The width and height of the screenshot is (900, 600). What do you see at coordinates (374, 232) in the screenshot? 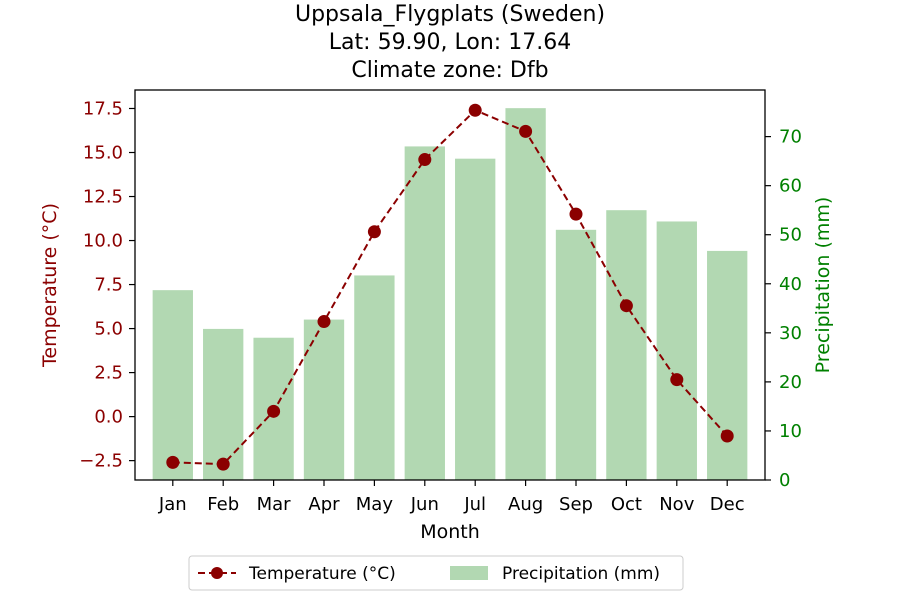
I see `temperature-point-may` at bounding box center [374, 232].